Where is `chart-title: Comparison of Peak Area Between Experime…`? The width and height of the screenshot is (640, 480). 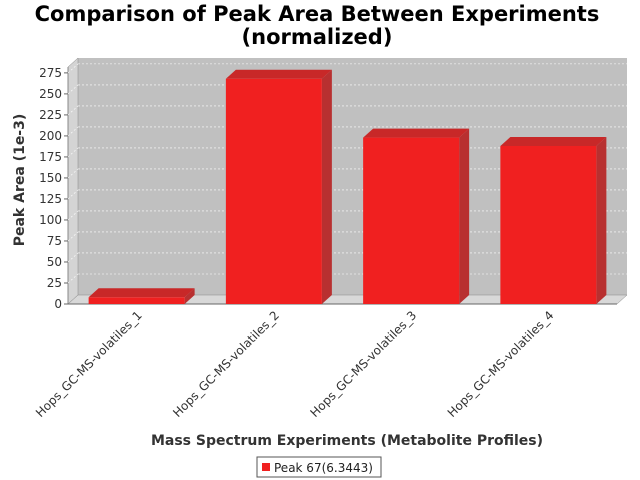 chart-title: Comparison of Peak Area Between Experime… is located at coordinates (317, 14).